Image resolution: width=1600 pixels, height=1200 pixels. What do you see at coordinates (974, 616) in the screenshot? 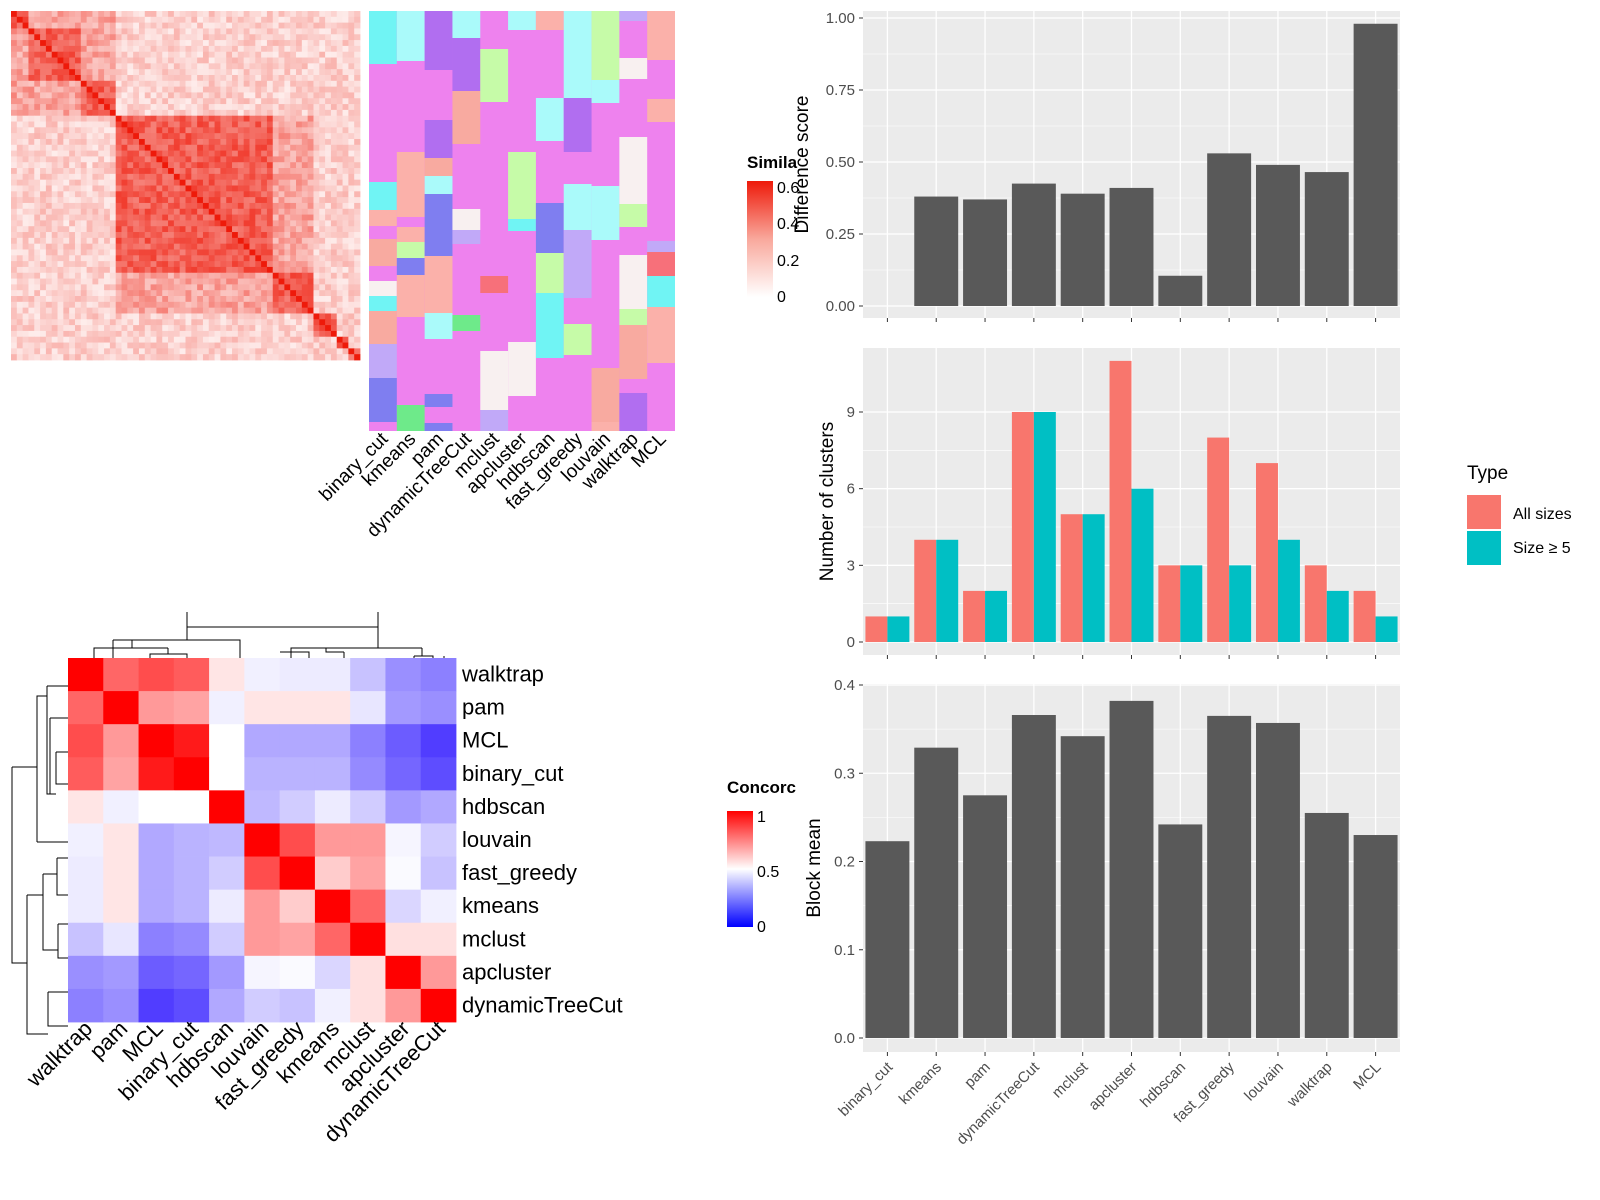
I see `bar-all-sizes` at bounding box center [974, 616].